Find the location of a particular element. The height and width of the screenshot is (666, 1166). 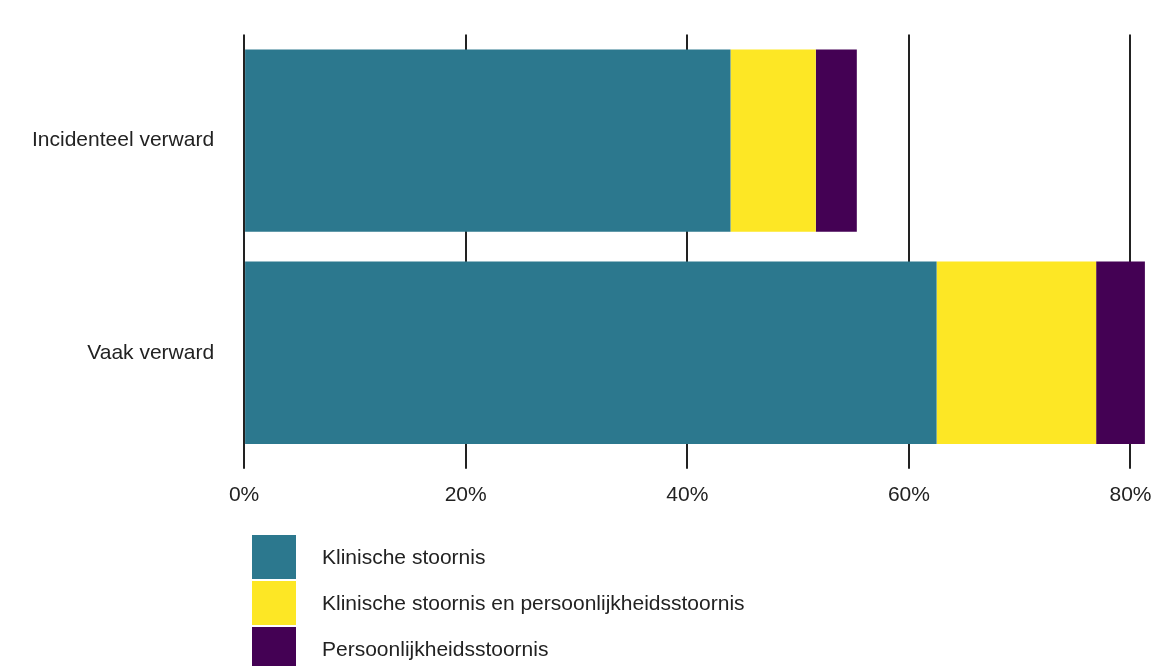

legend-label: Persoonlijkheidsstoornis is located at coordinates (435, 649).